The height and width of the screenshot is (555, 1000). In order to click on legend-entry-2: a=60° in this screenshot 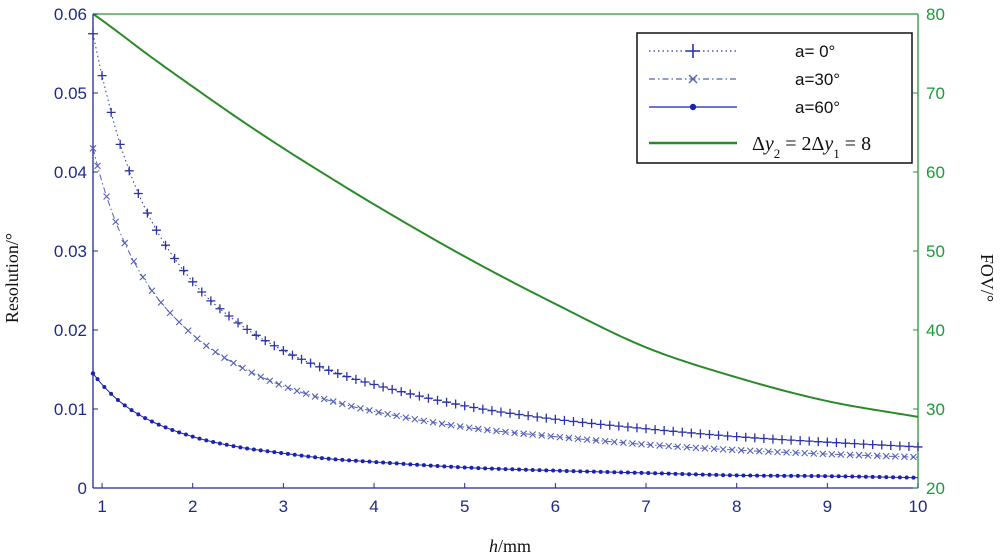, I will do `click(744, 107)`.